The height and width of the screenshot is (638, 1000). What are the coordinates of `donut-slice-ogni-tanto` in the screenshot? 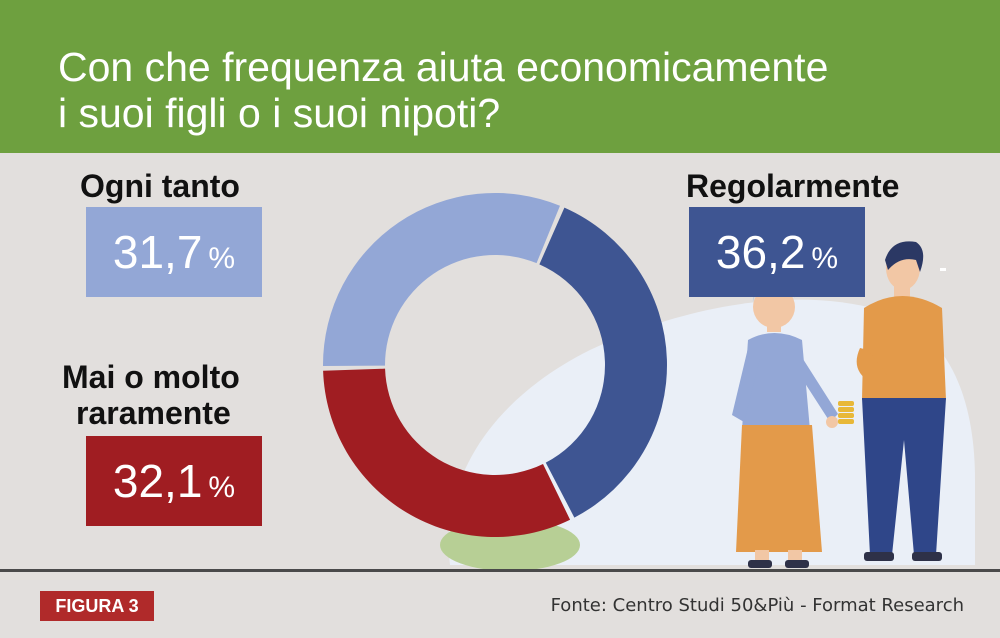 It's located at (441, 279).